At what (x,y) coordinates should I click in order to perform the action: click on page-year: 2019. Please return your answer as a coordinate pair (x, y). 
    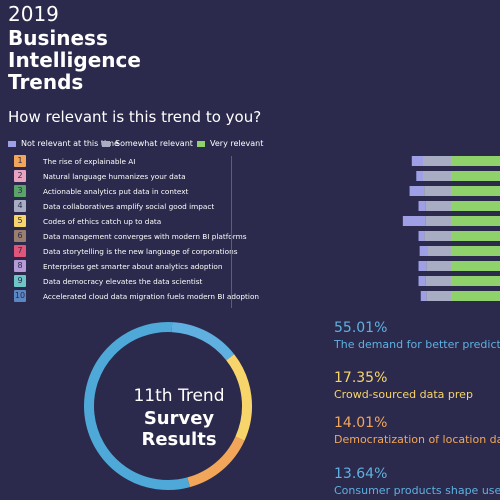
    Looking at the image, I should click on (33, 14).